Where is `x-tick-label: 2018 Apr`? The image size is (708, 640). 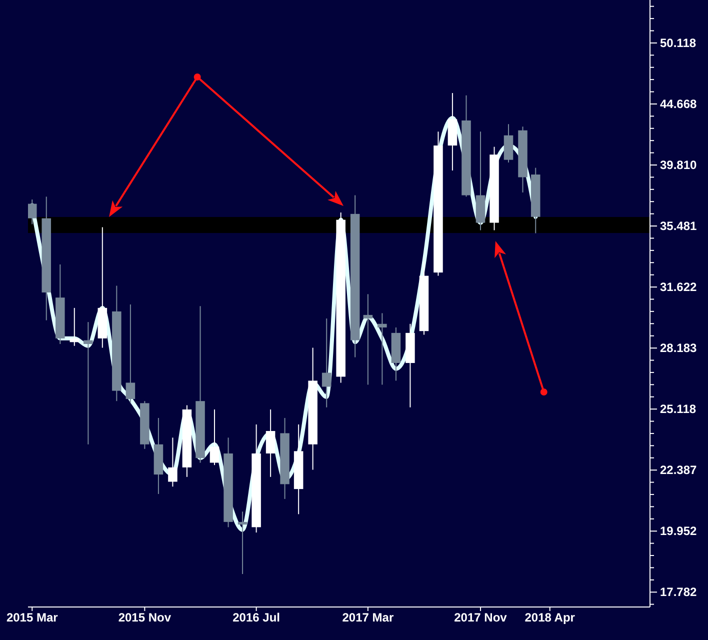 x-tick-label: 2018 Apr is located at coordinates (550, 617).